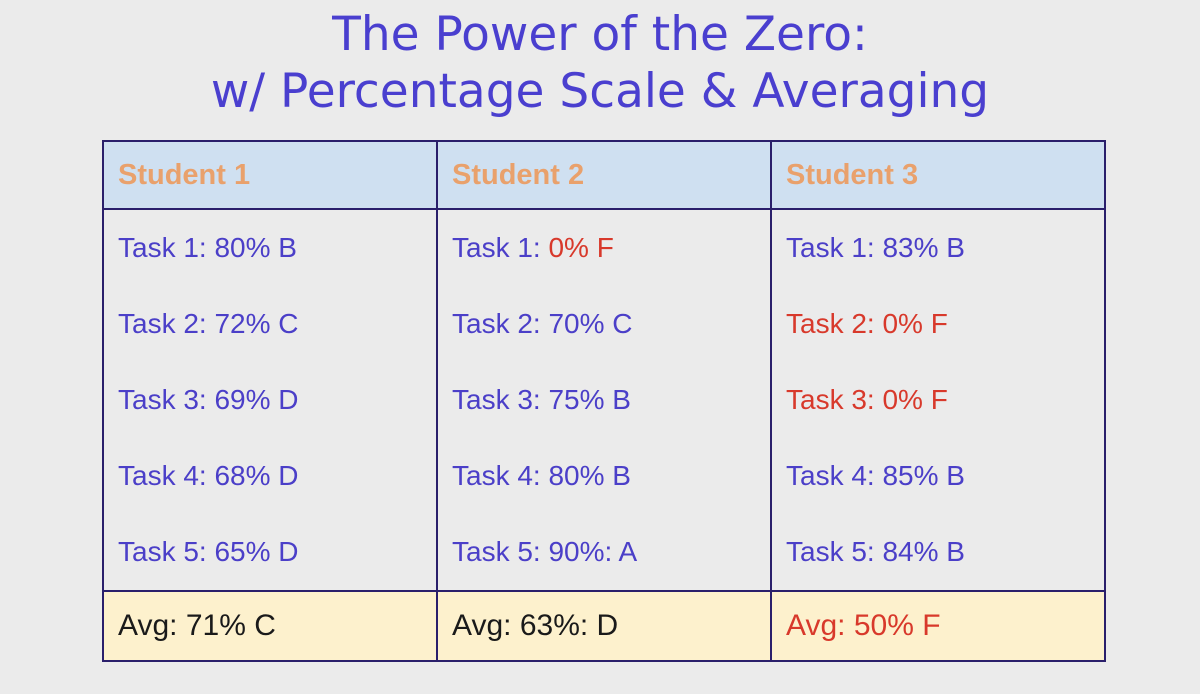 The height and width of the screenshot is (694, 1200). I want to click on avg-cell: Avg: 71% C, so click(270, 625).